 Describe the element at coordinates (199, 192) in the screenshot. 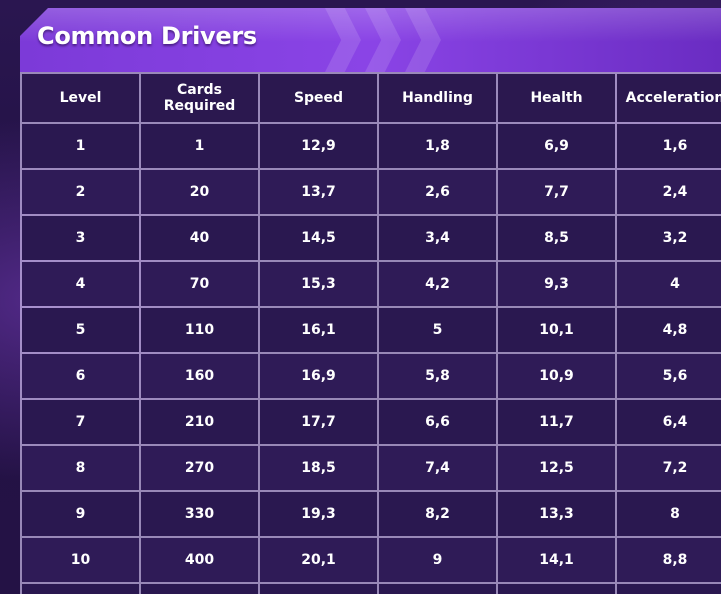

I see `cell-cards-required: 20` at that location.